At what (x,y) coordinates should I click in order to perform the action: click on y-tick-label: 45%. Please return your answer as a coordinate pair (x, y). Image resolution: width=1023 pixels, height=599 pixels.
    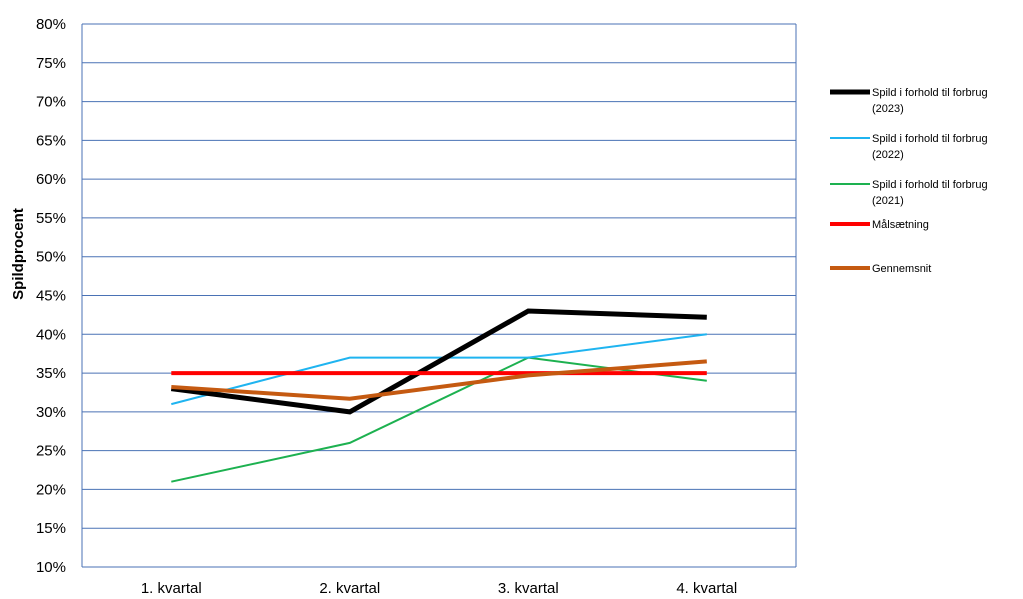
    Looking at the image, I should click on (51, 296).